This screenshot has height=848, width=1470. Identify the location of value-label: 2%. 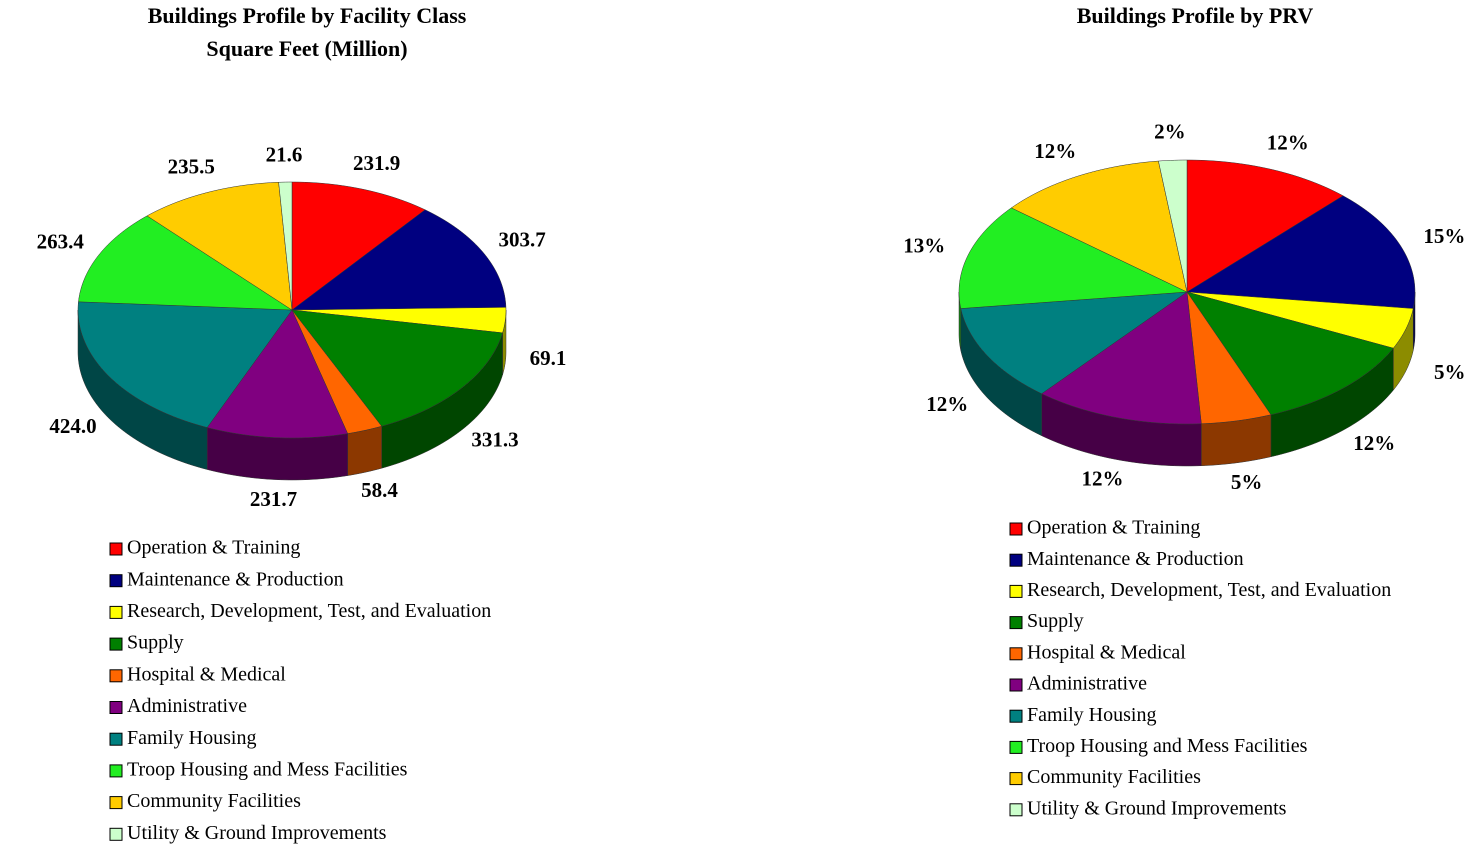
(1170, 132).